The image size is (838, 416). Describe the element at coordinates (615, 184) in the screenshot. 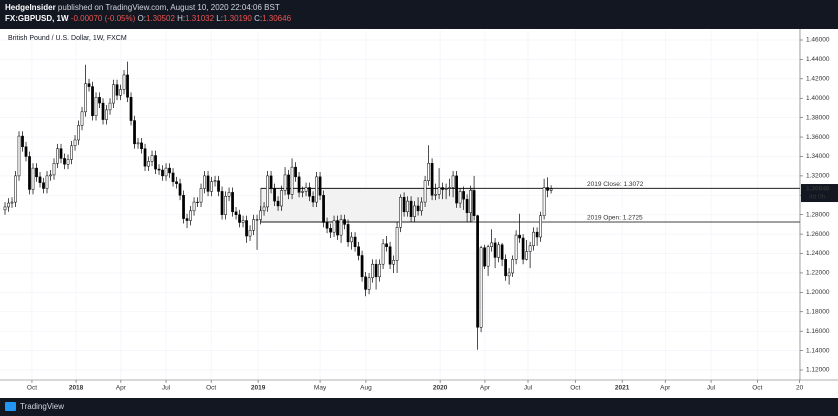

I see `level-label: 2019 Close: 1.3072` at that location.